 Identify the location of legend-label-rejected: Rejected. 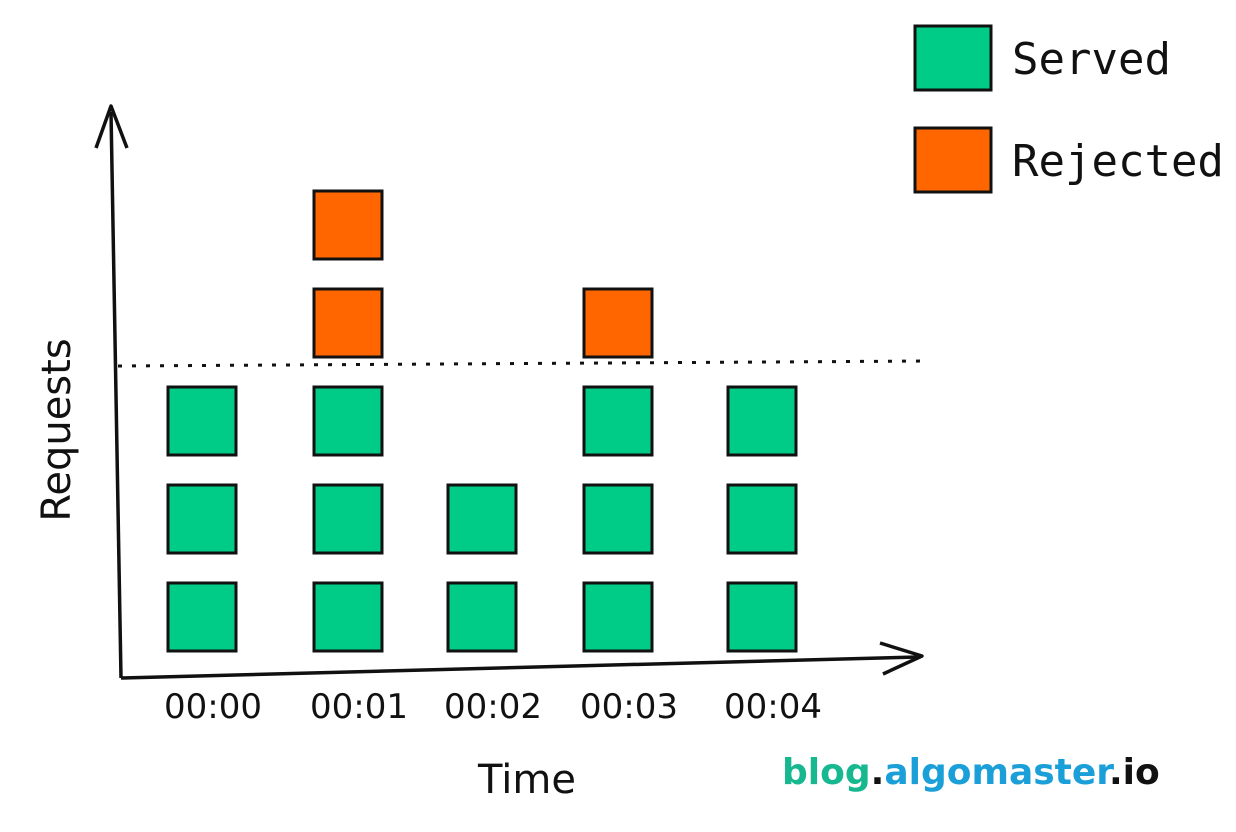
(1118, 161).